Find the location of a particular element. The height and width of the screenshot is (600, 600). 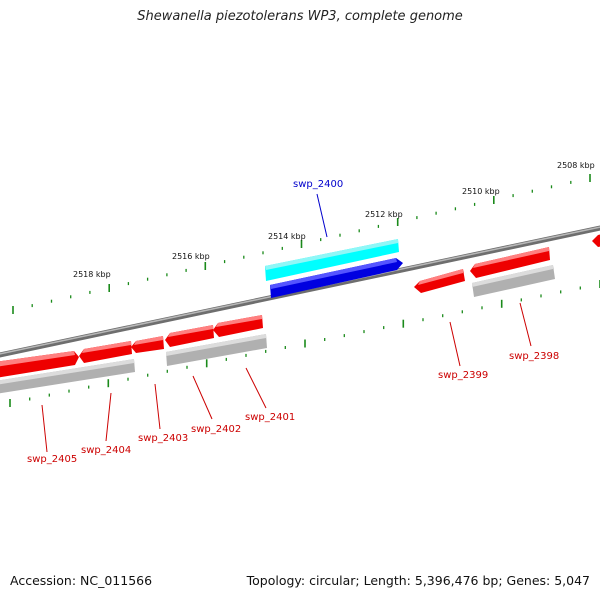

gene-swp-2400-arrow-shine is located at coordinates (333, 273).